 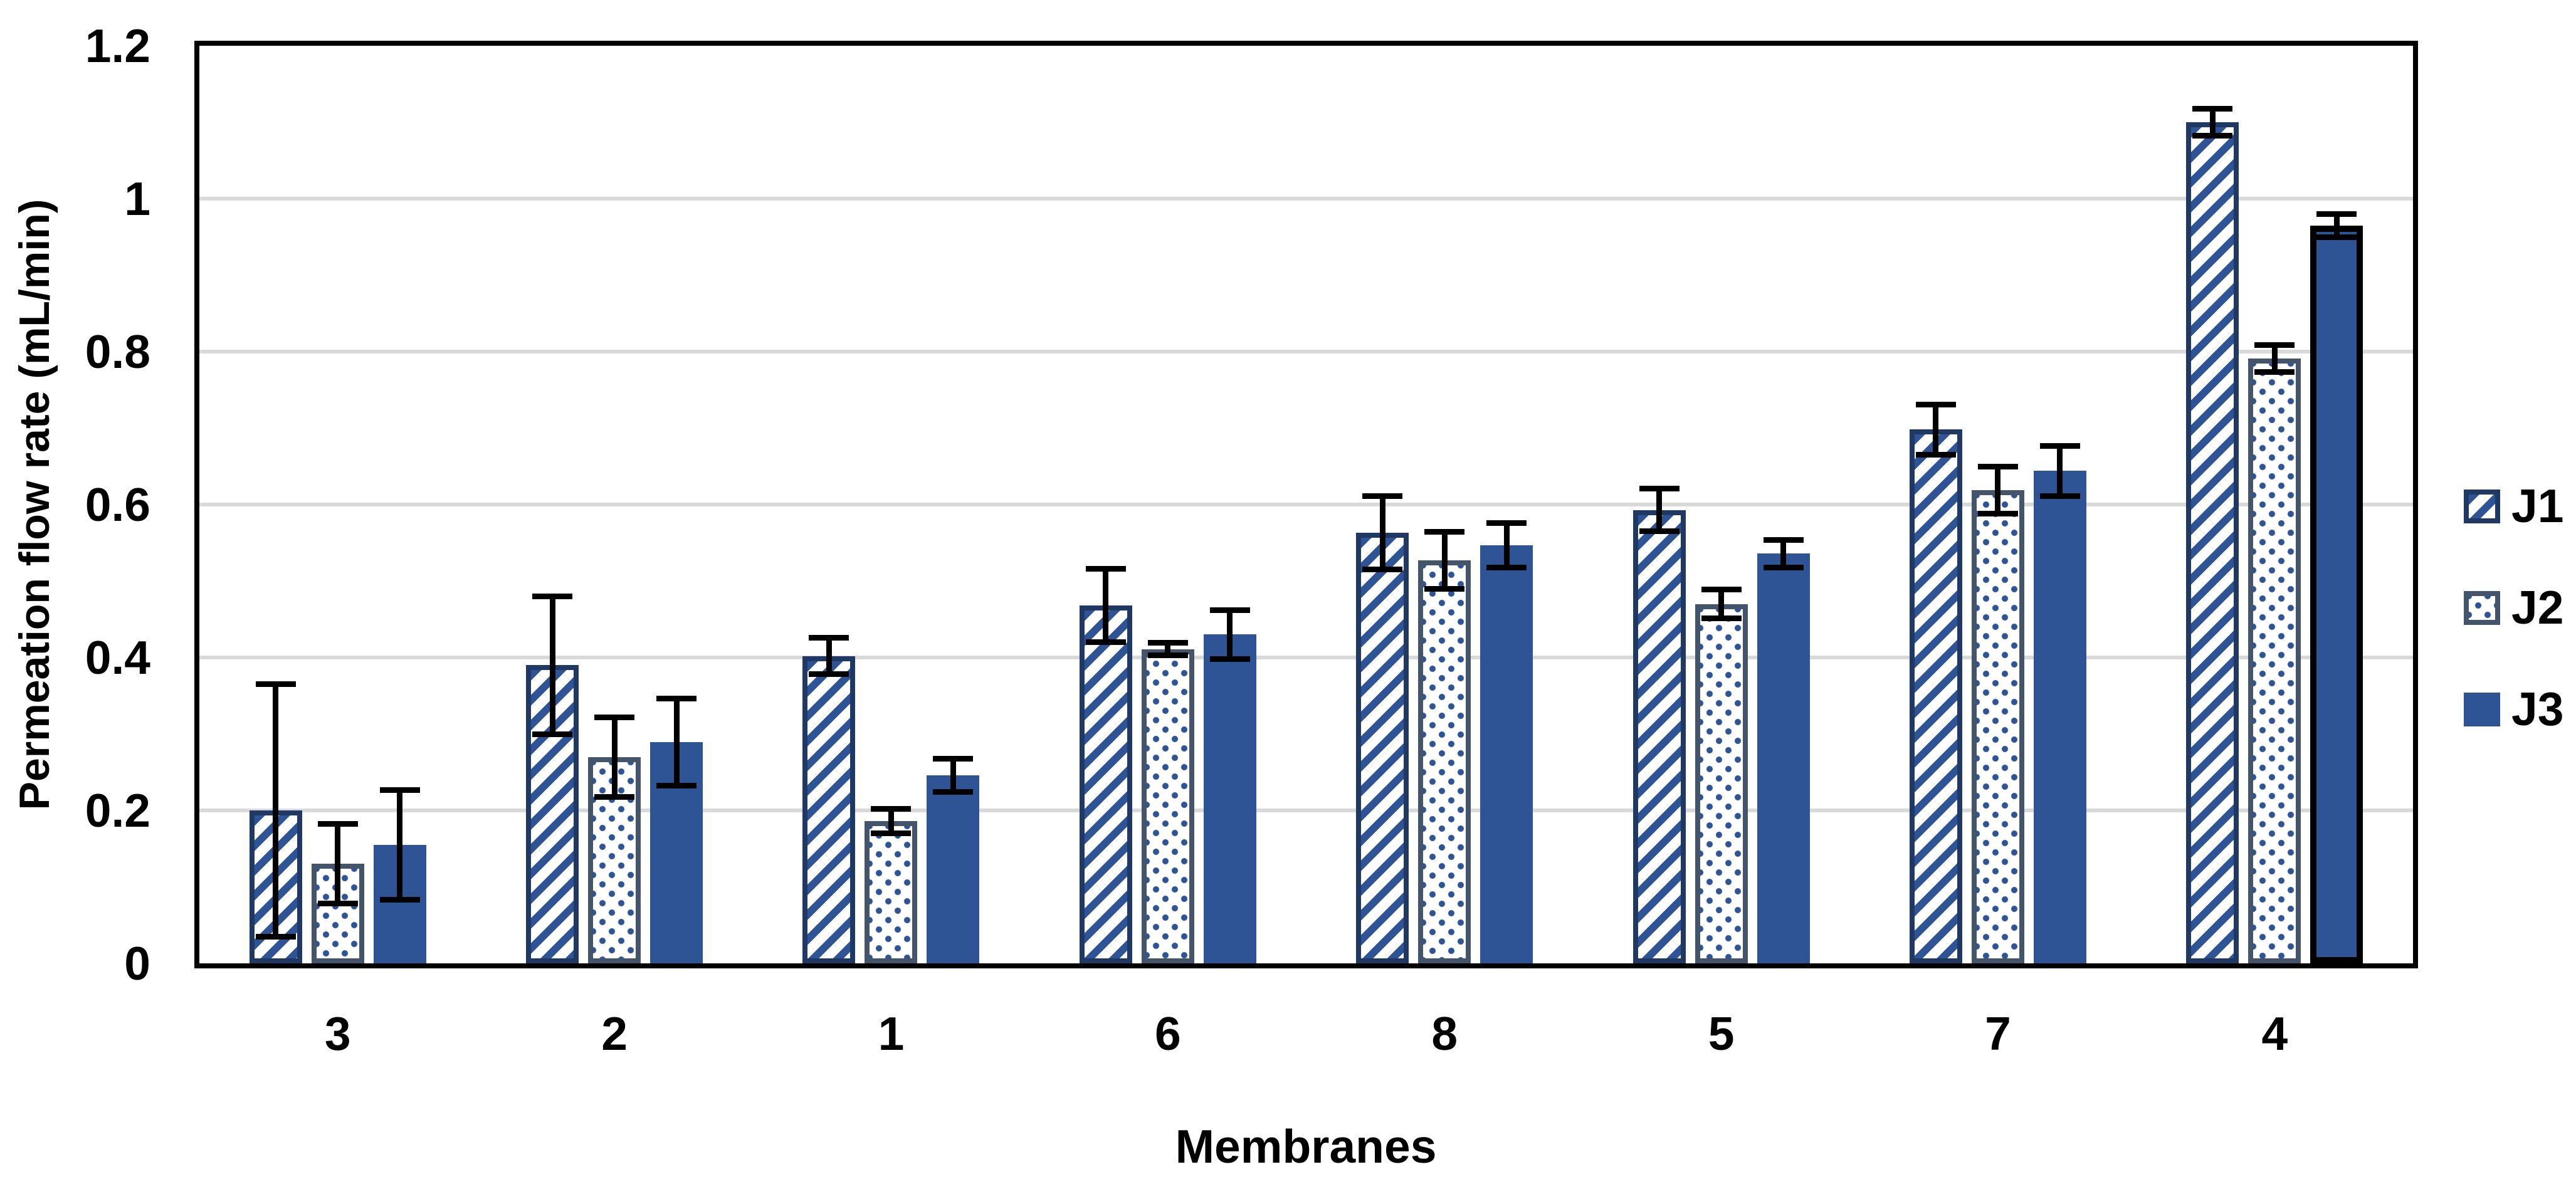 I want to click on gridline-0.6, so click(x=1306, y=504).